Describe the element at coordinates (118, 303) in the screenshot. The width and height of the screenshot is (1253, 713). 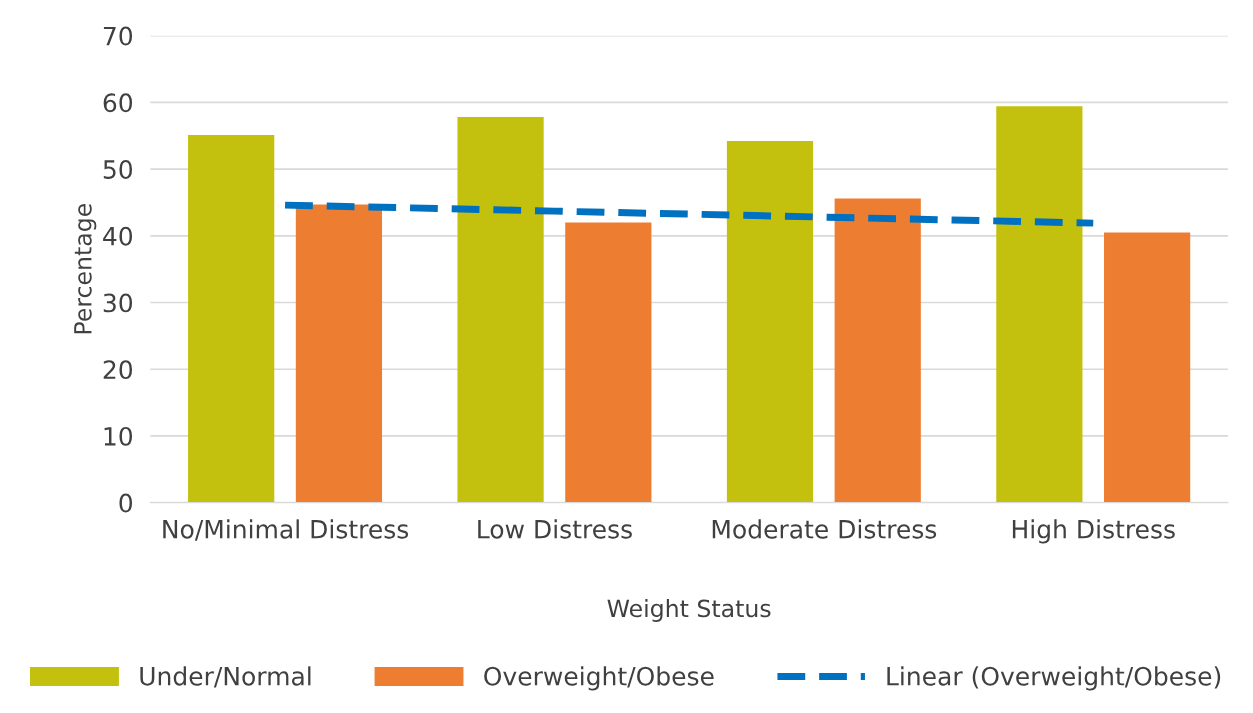
I see `y-tick-label: 30` at that location.